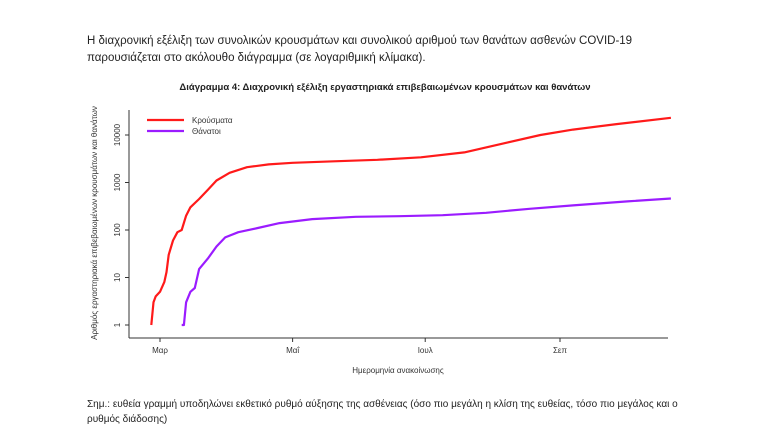 The height and width of the screenshot is (433, 770). What do you see at coordinates (398, 370) in the screenshot?
I see `x-axis-label: Ημερομηνία ανακοίνωσης` at bounding box center [398, 370].